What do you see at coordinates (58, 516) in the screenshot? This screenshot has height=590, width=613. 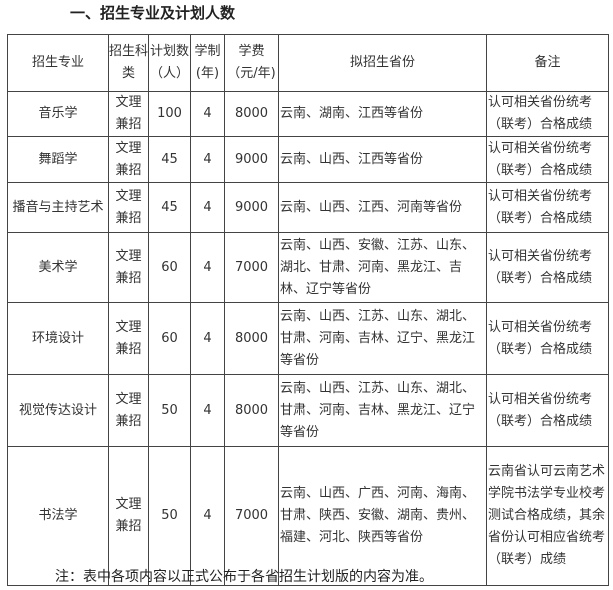 I see `major-cell: 书法学` at bounding box center [58, 516].